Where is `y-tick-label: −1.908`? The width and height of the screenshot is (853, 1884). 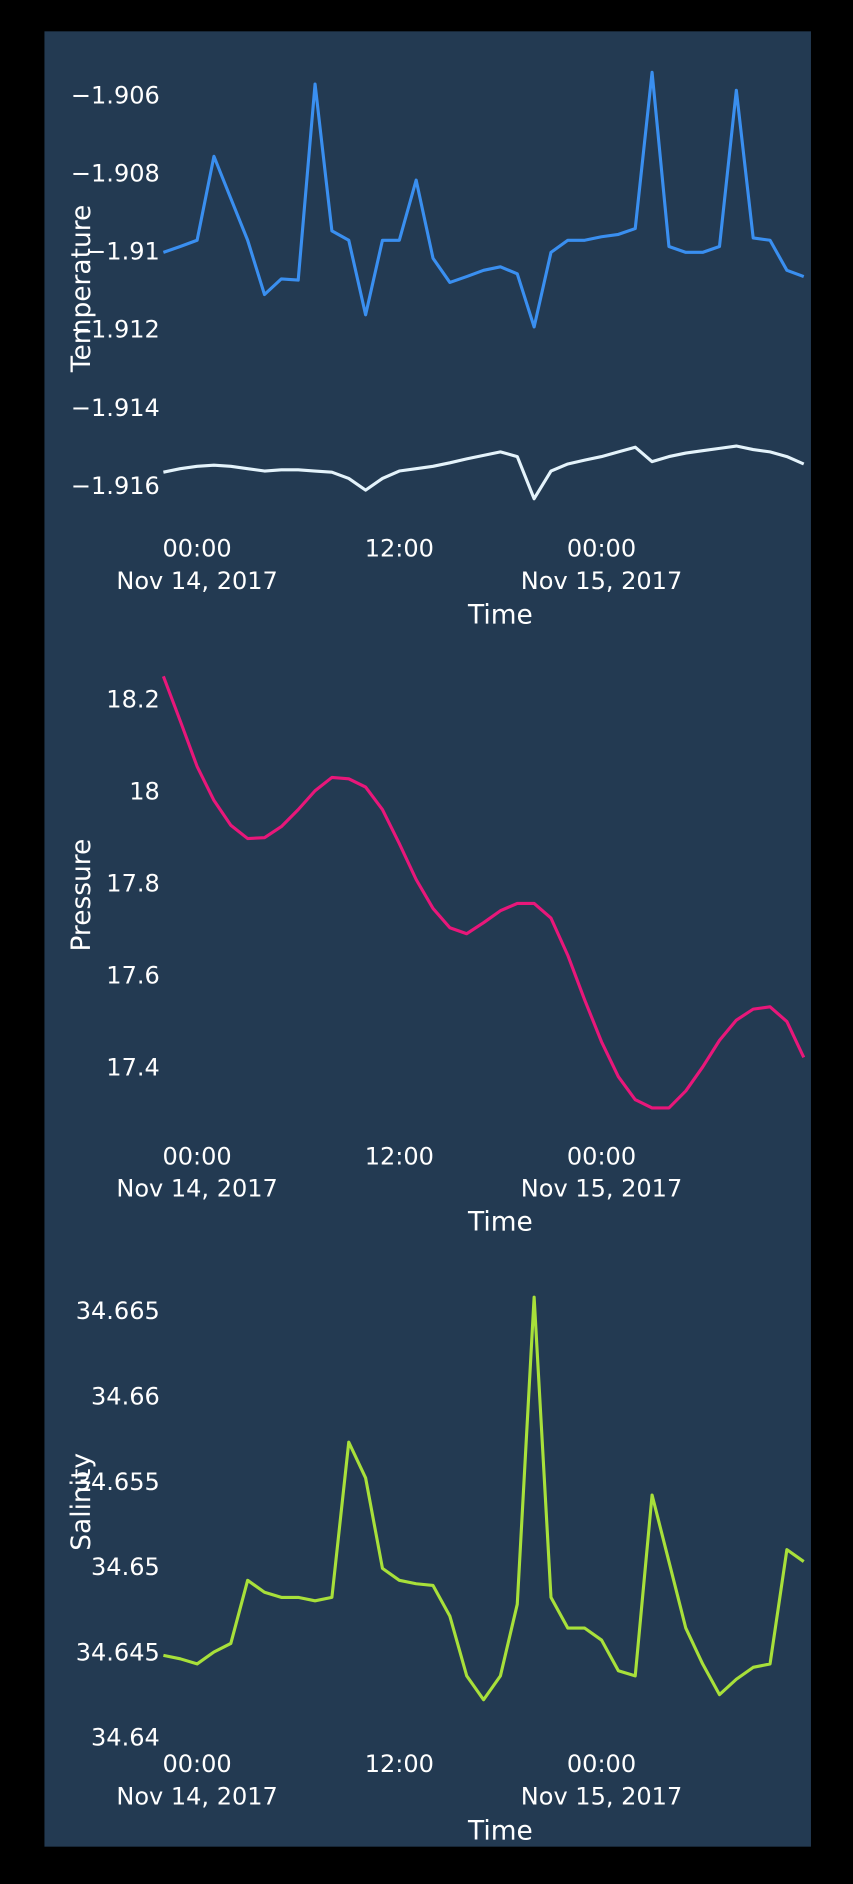
y-tick-label: −1.908 is located at coordinates (115, 174).